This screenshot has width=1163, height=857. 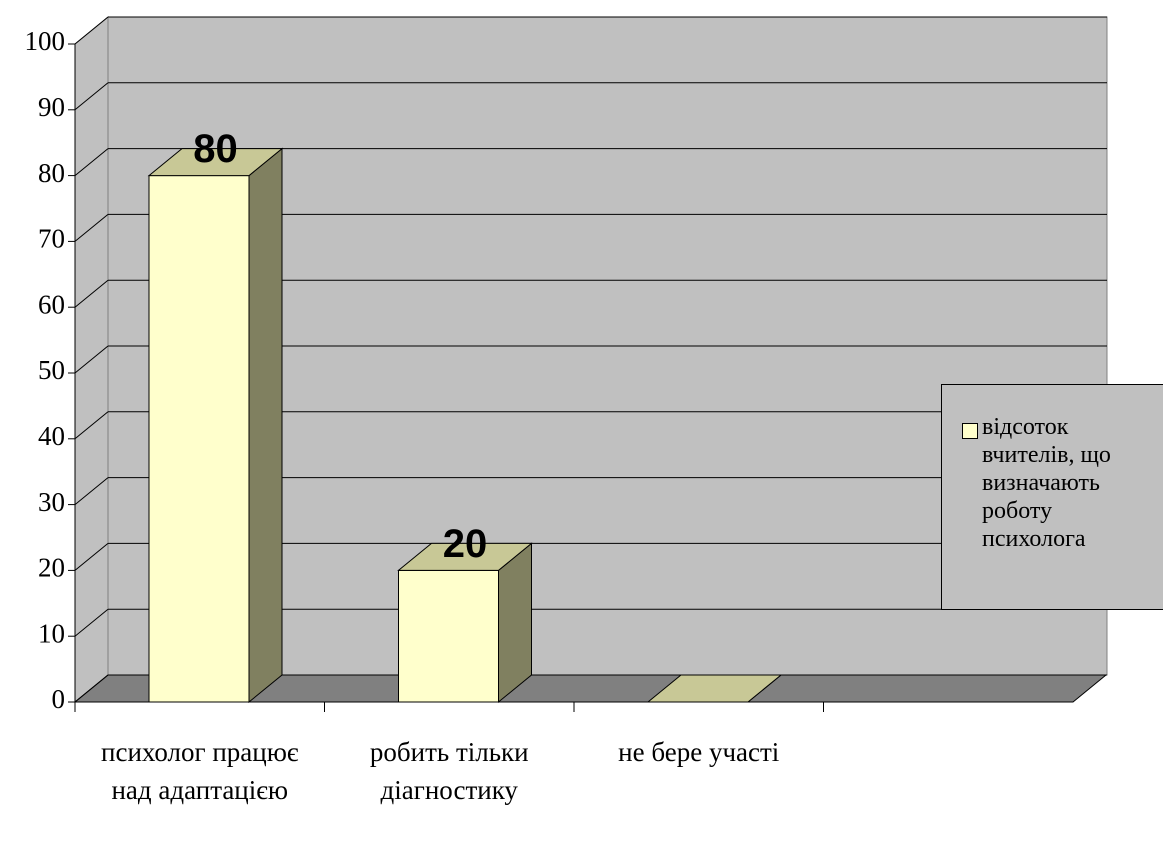 I want to click on legend-swatch, so click(x=970, y=431).